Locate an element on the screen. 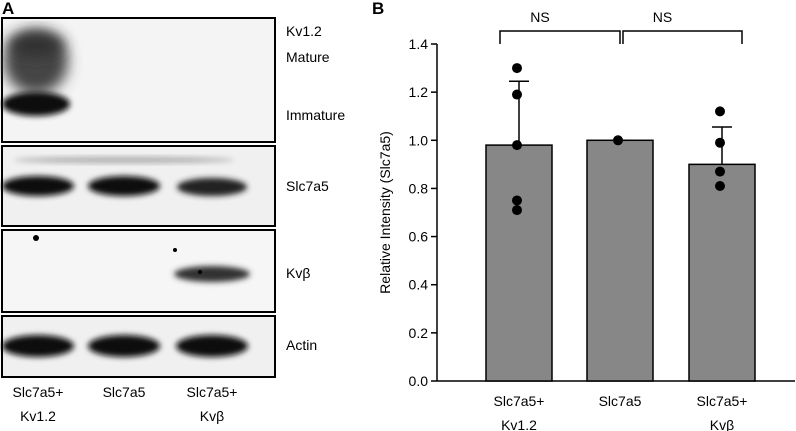 This screenshot has height=431, width=796. panel-letter: B is located at coordinates (378, 9).